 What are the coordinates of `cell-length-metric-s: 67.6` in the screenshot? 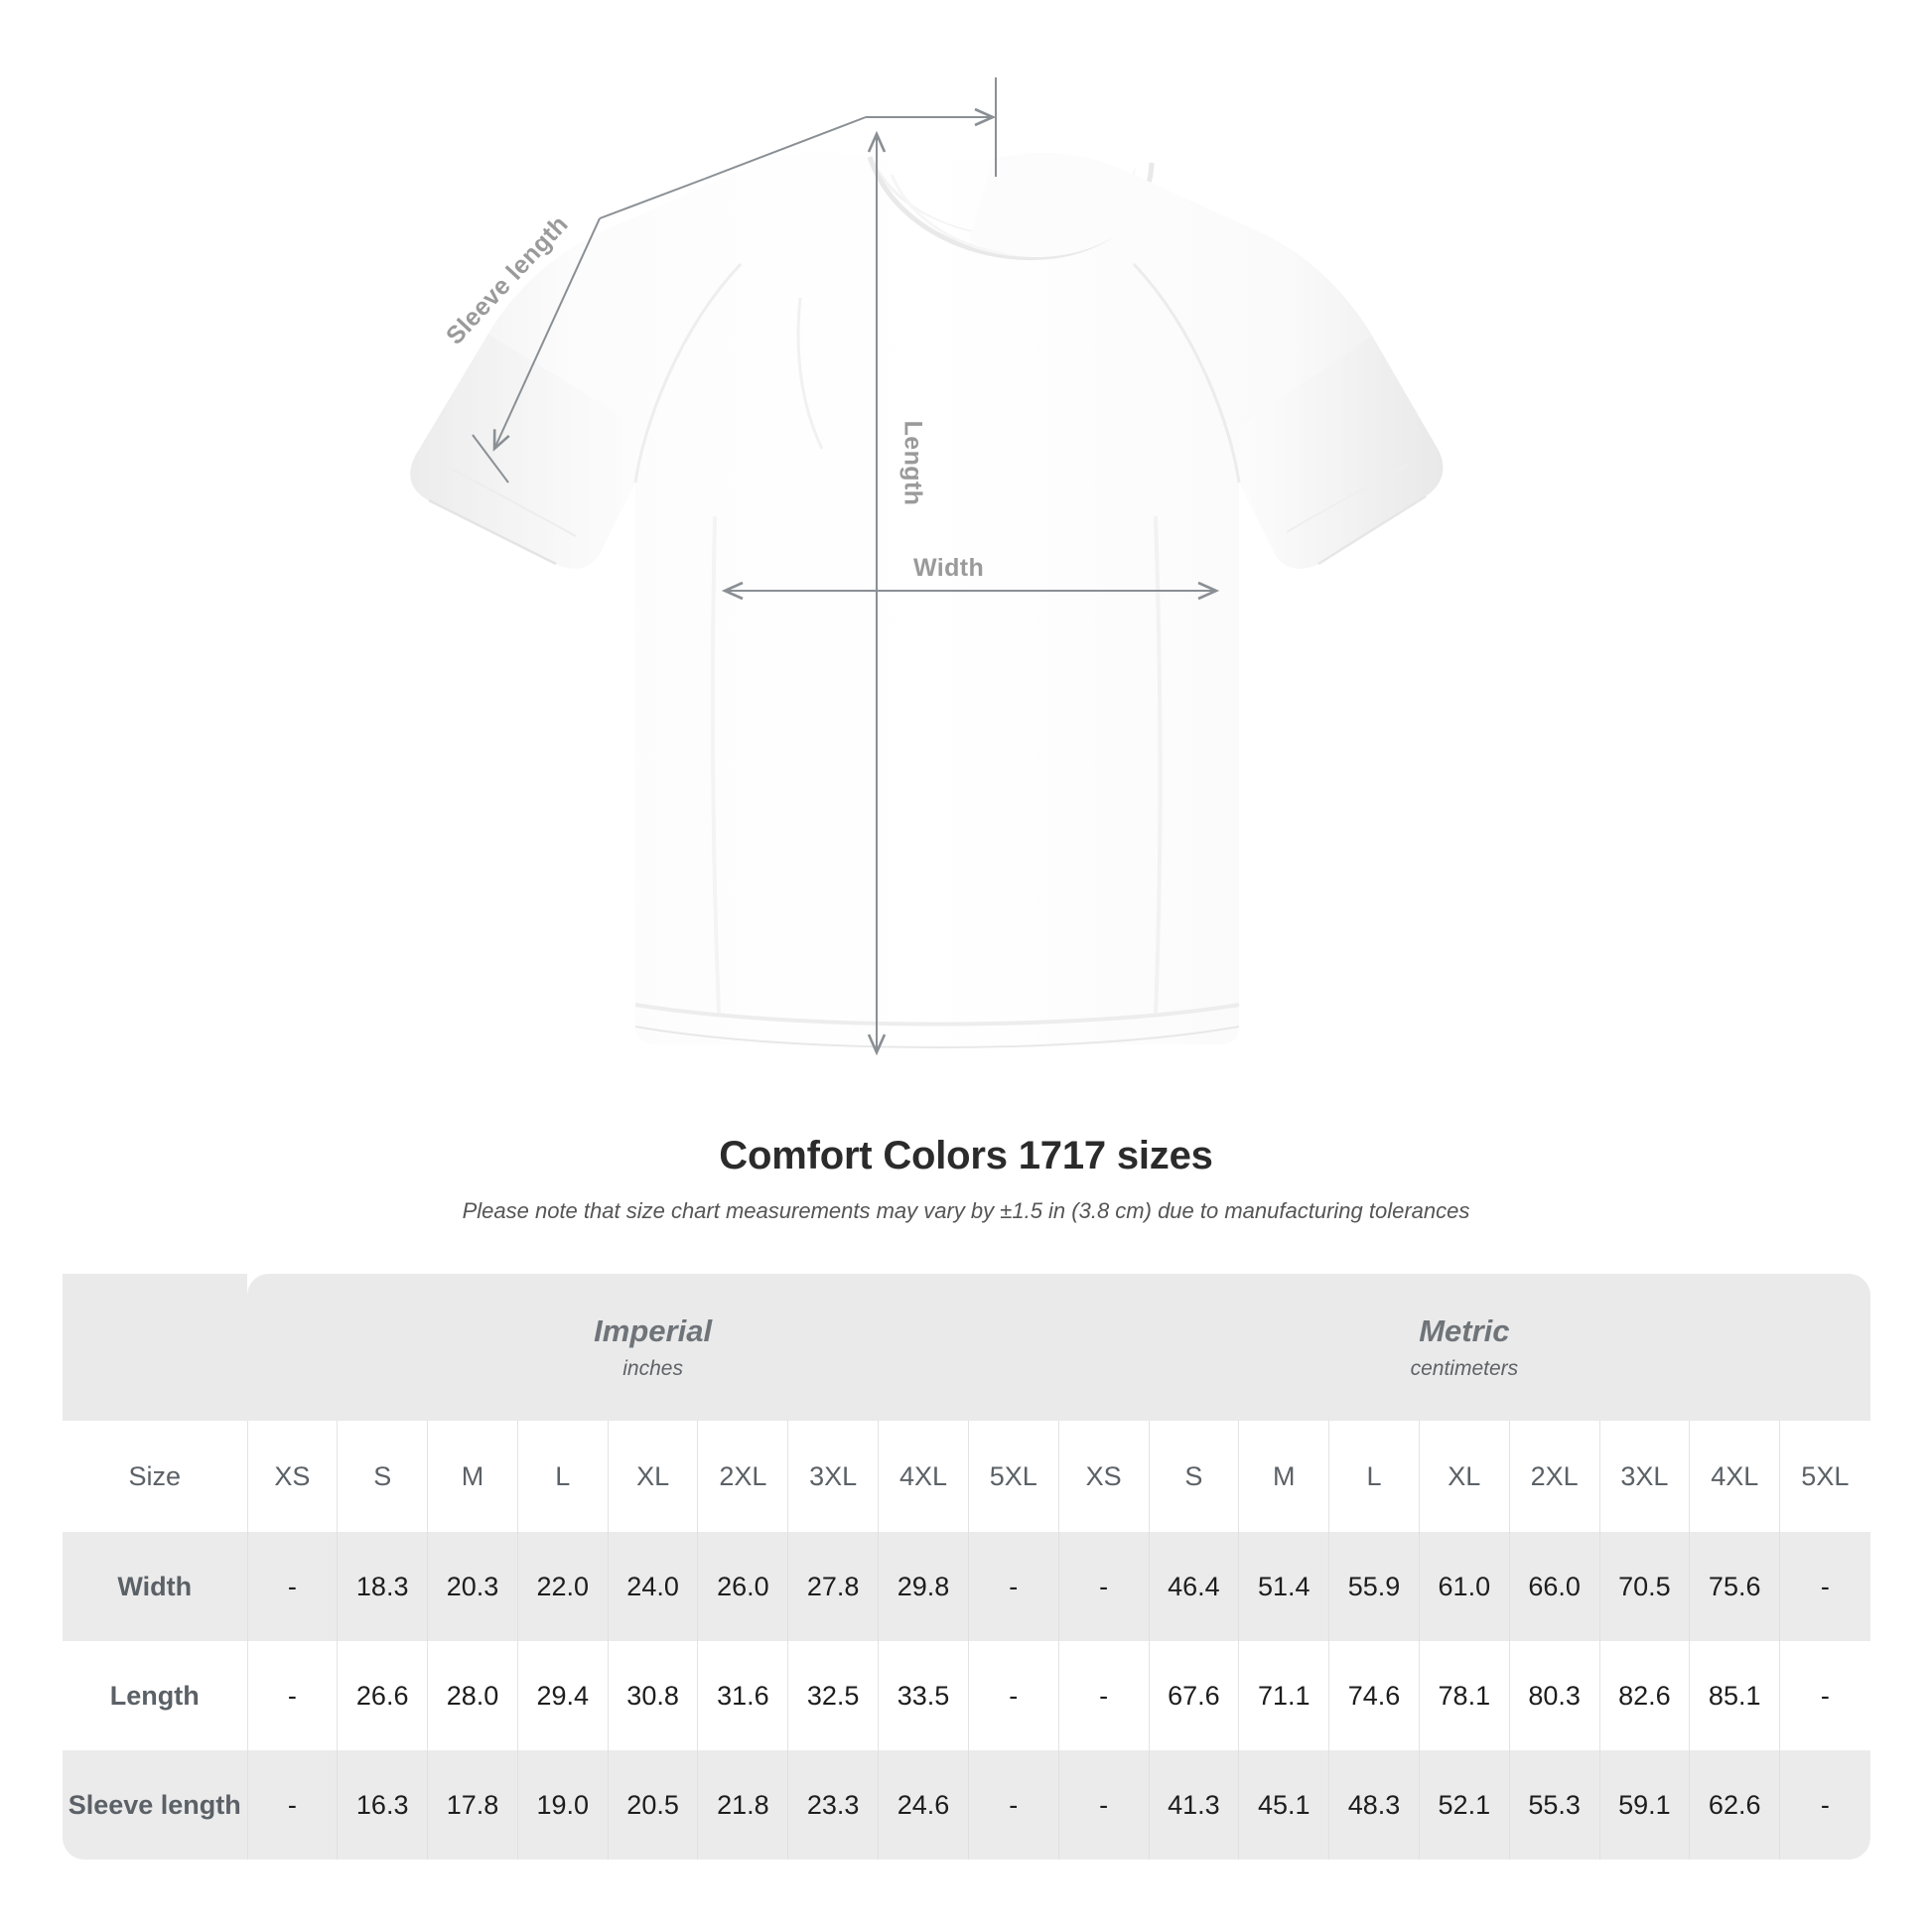 It's located at (1194, 1695).